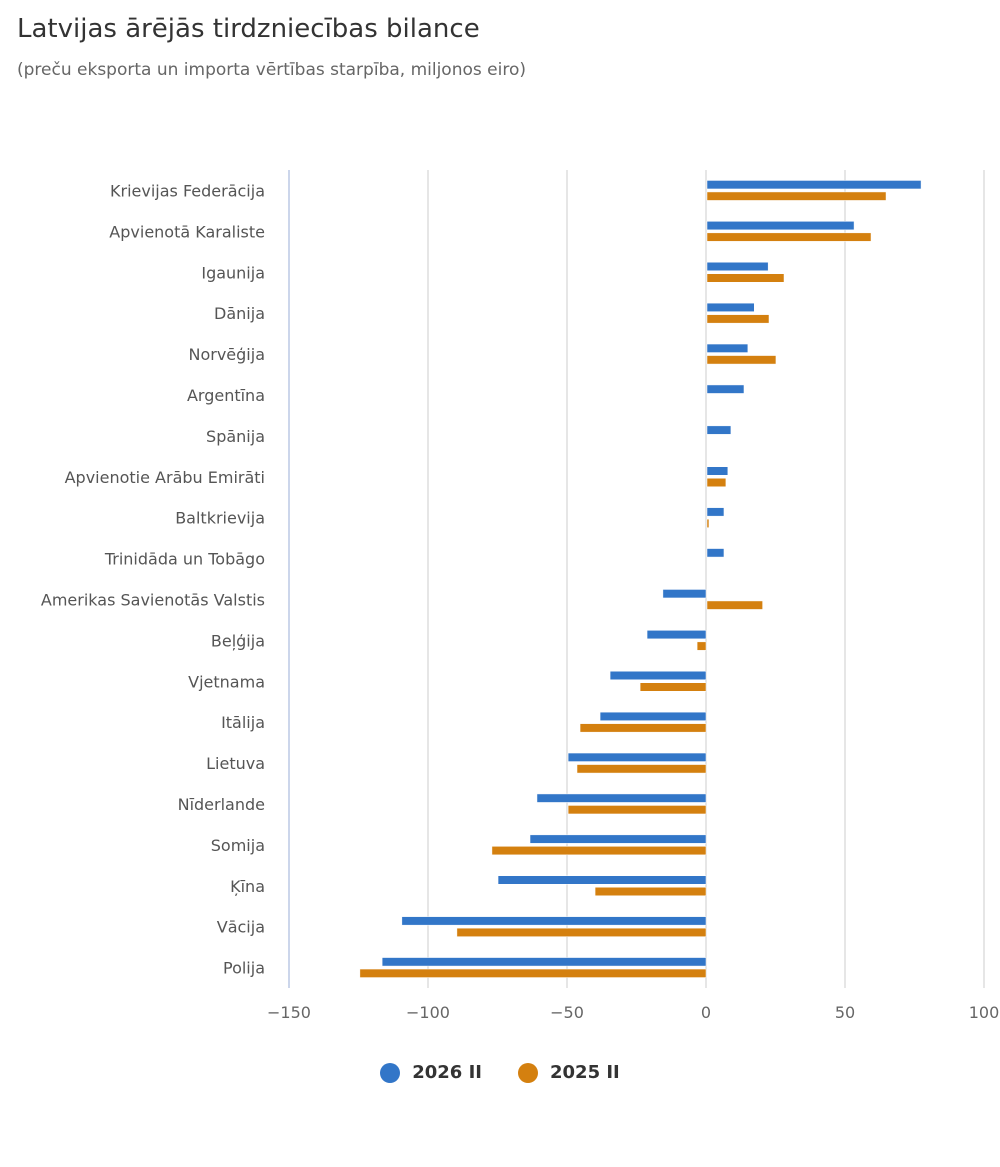 The image size is (1000, 1167). I want to click on category-label-13: Itālija, so click(243, 722).